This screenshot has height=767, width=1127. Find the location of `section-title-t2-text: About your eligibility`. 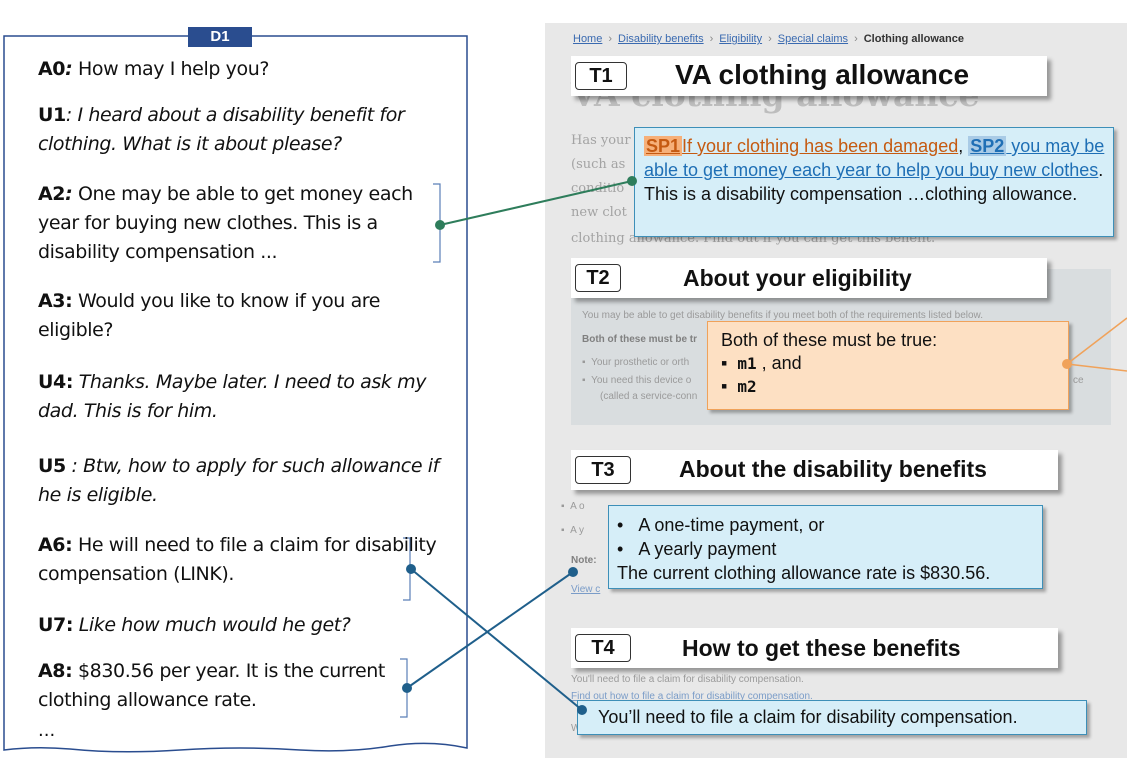

section-title-t2-text: About your eligibility is located at coordinates (797, 278).